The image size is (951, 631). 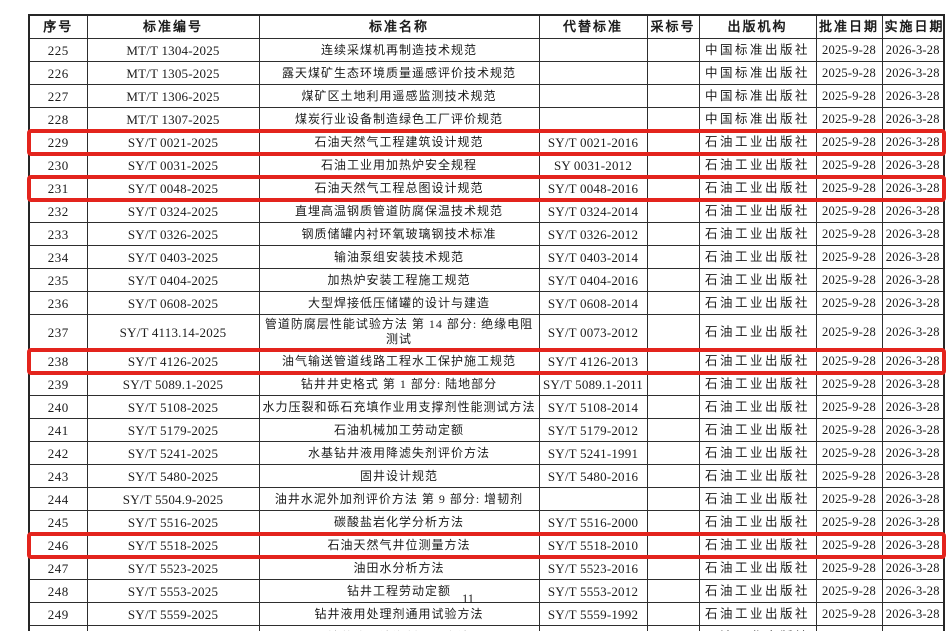 What do you see at coordinates (58, 568) in the screenshot?
I see `cell-index: 247` at bounding box center [58, 568].